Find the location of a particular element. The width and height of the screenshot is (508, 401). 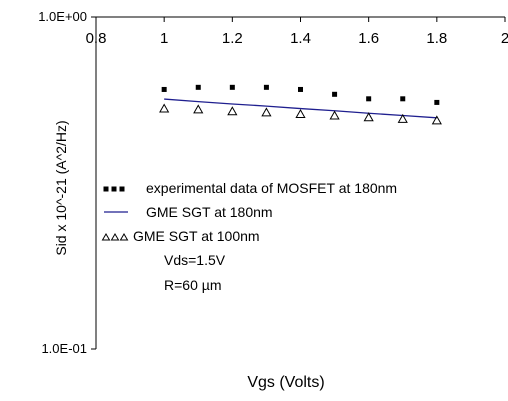

x-tick-label: 1.4 is located at coordinates (300, 38).